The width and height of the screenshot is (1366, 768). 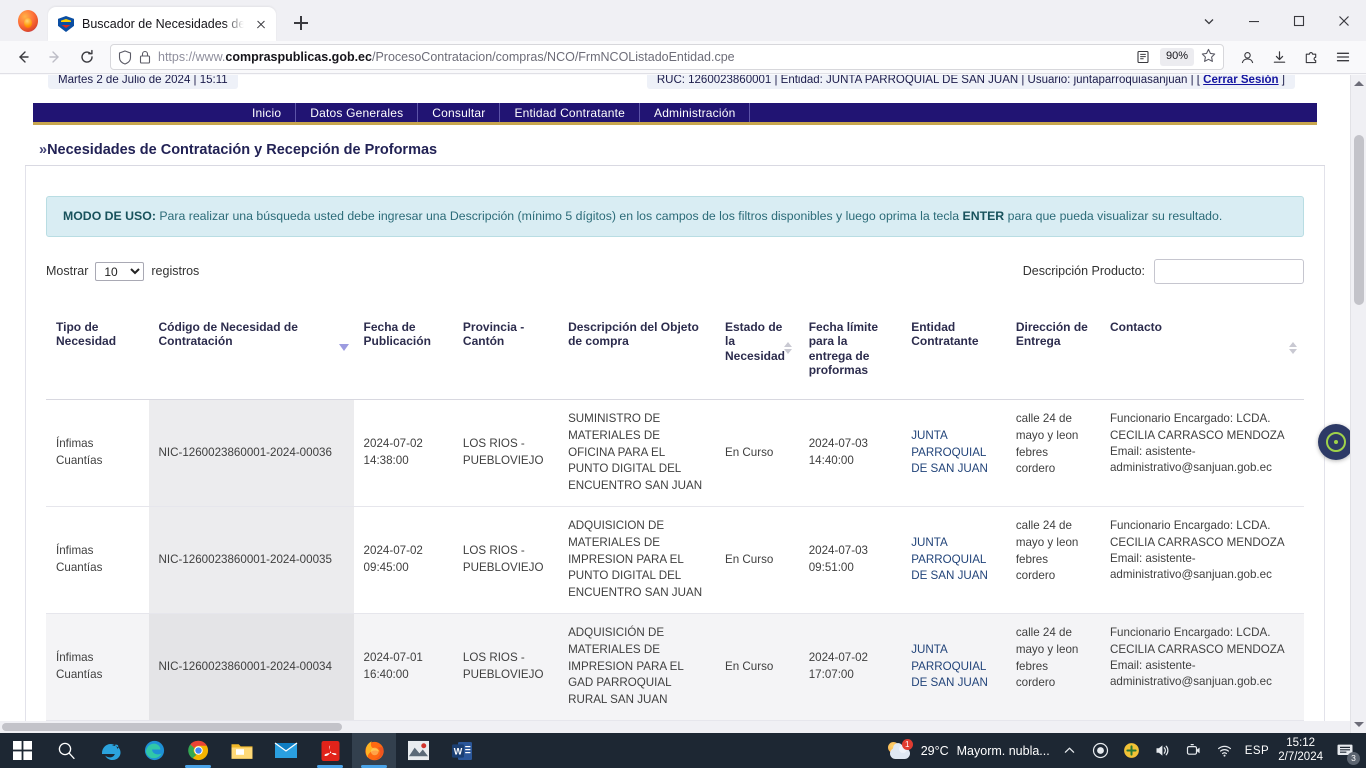 What do you see at coordinates (505, 667) in the screenshot?
I see `cell-provincia-canton: LOS RIOS - PUEBLOVIEJO` at bounding box center [505, 667].